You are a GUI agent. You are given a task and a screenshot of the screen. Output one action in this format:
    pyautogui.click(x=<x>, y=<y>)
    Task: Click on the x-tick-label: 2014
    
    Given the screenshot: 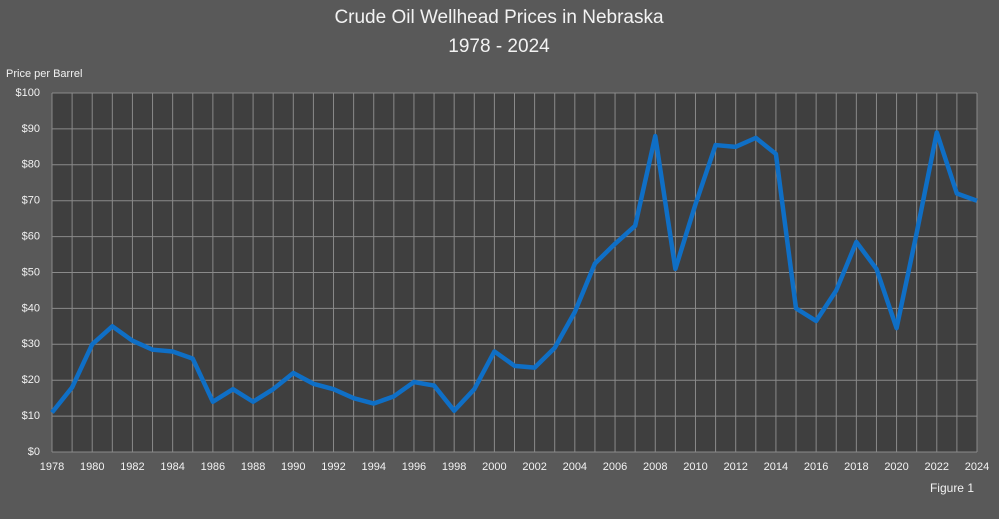 What is the action you would take?
    pyautogui.click(x=776, y=467)
    